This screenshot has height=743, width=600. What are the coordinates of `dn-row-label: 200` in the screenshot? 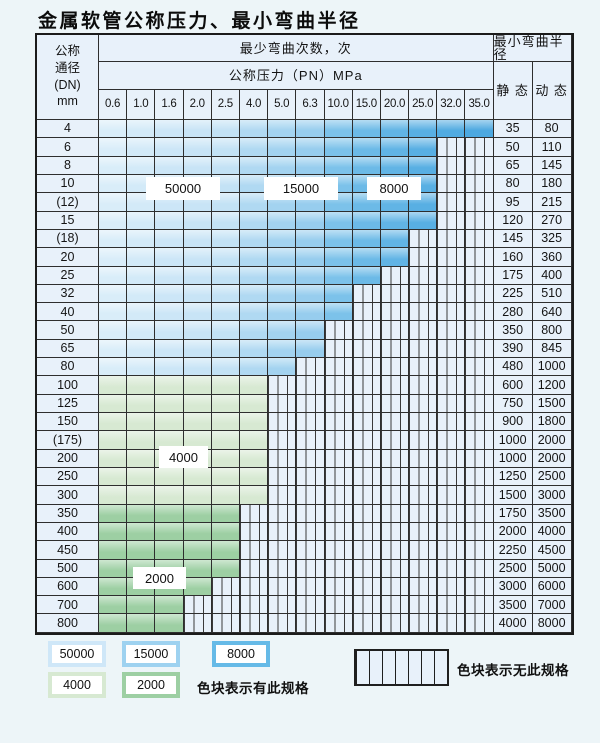 It's located at (68, 458).